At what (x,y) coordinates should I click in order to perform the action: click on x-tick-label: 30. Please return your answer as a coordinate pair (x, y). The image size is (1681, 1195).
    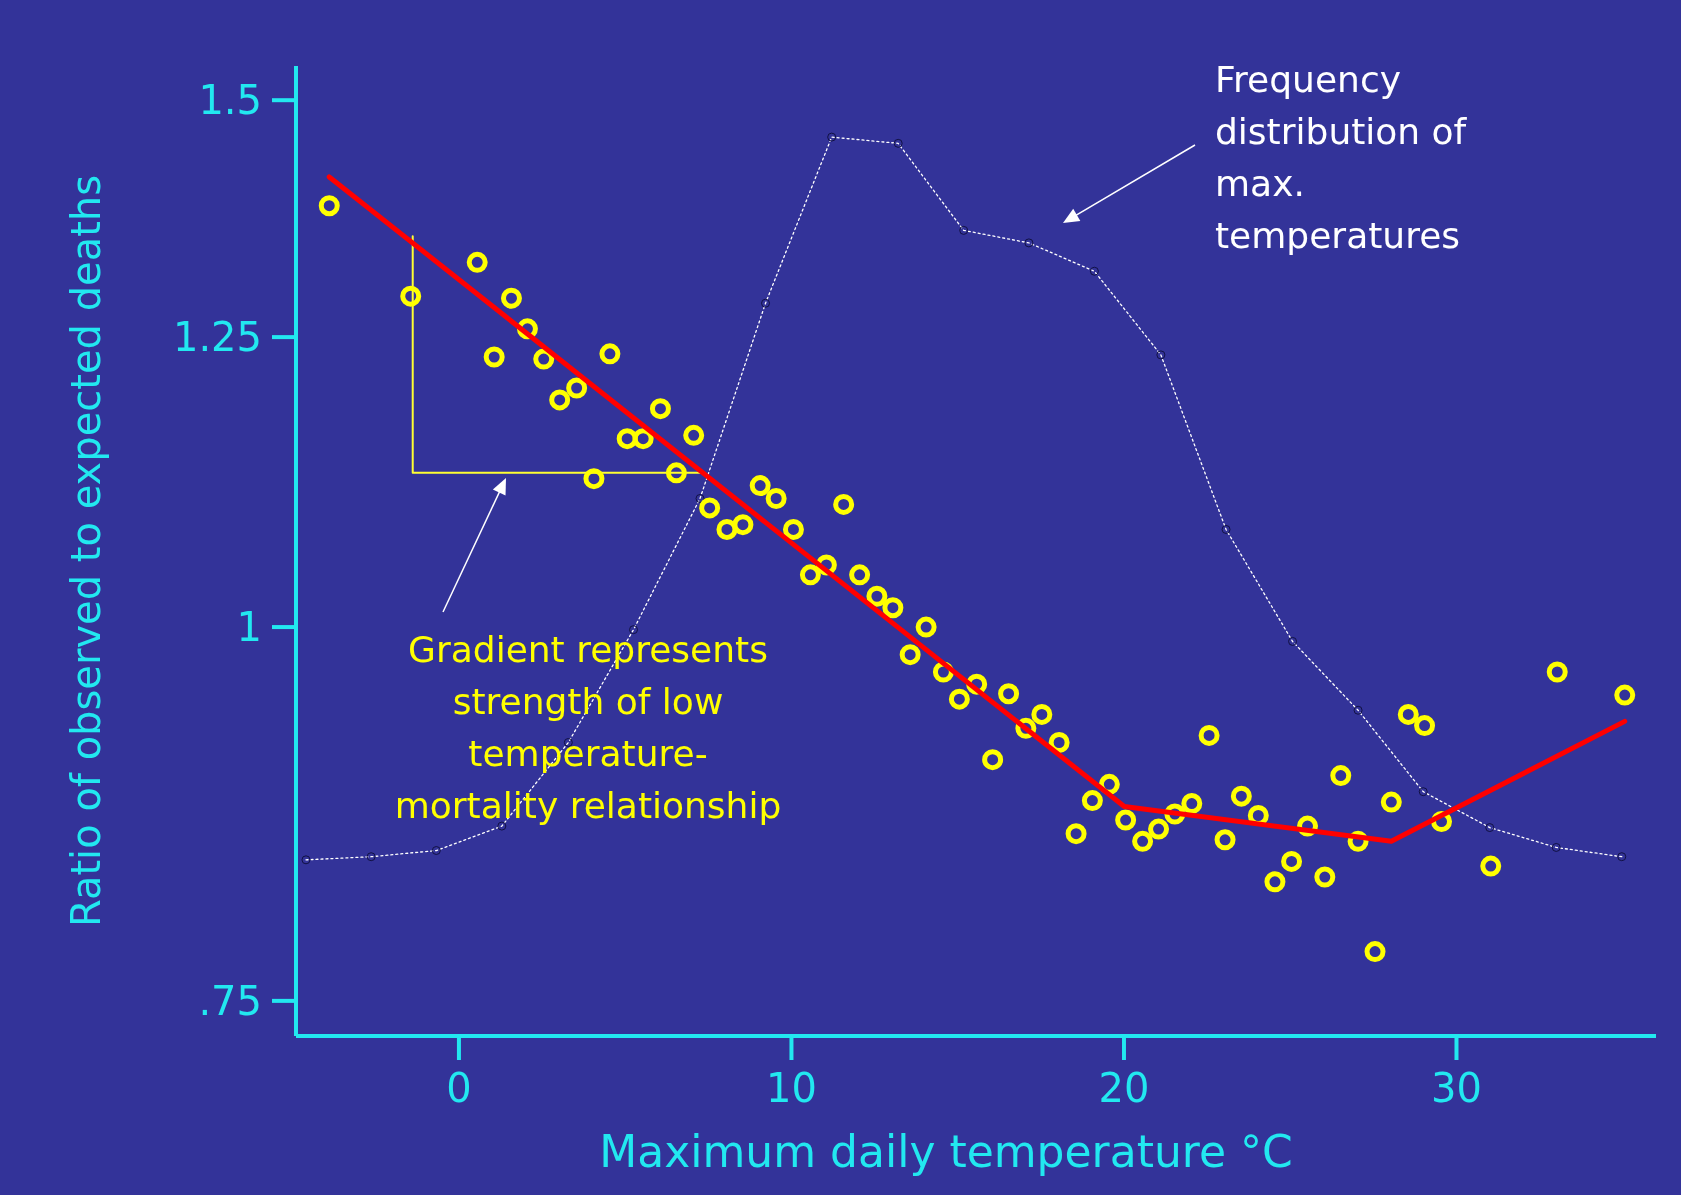
    Looking at the image, I should click on (1456, 1088).